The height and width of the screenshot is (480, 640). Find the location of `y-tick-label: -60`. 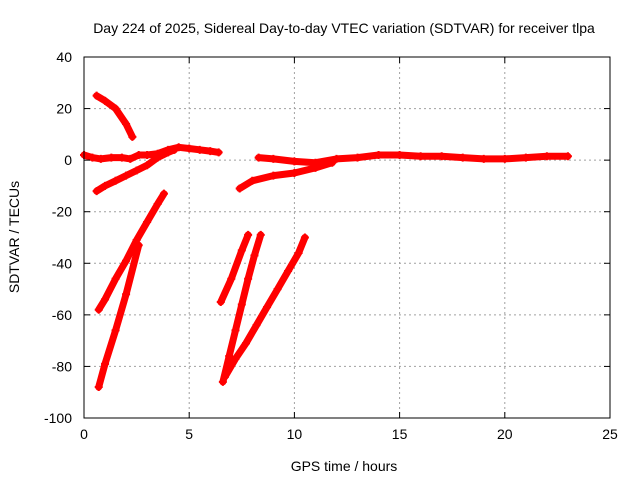

y-tick-label: -60 is located at coordinates (62, 315).